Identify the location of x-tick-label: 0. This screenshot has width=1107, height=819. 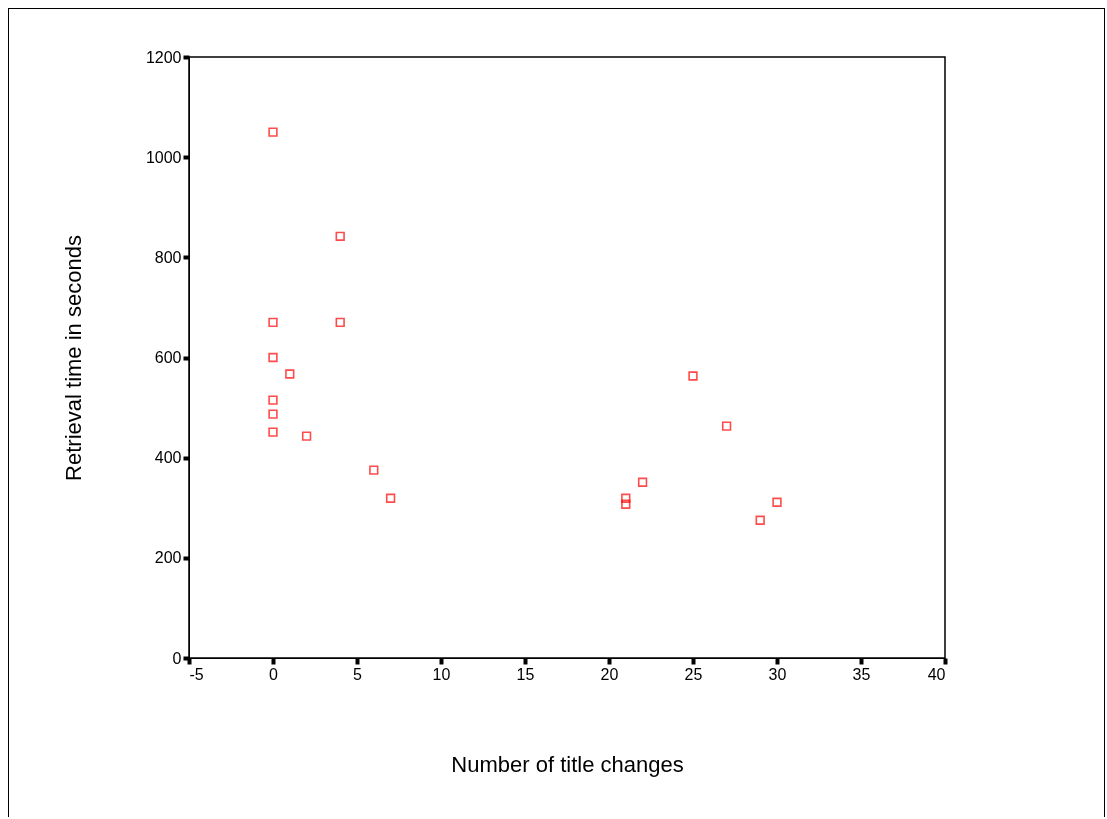
(274, 674).